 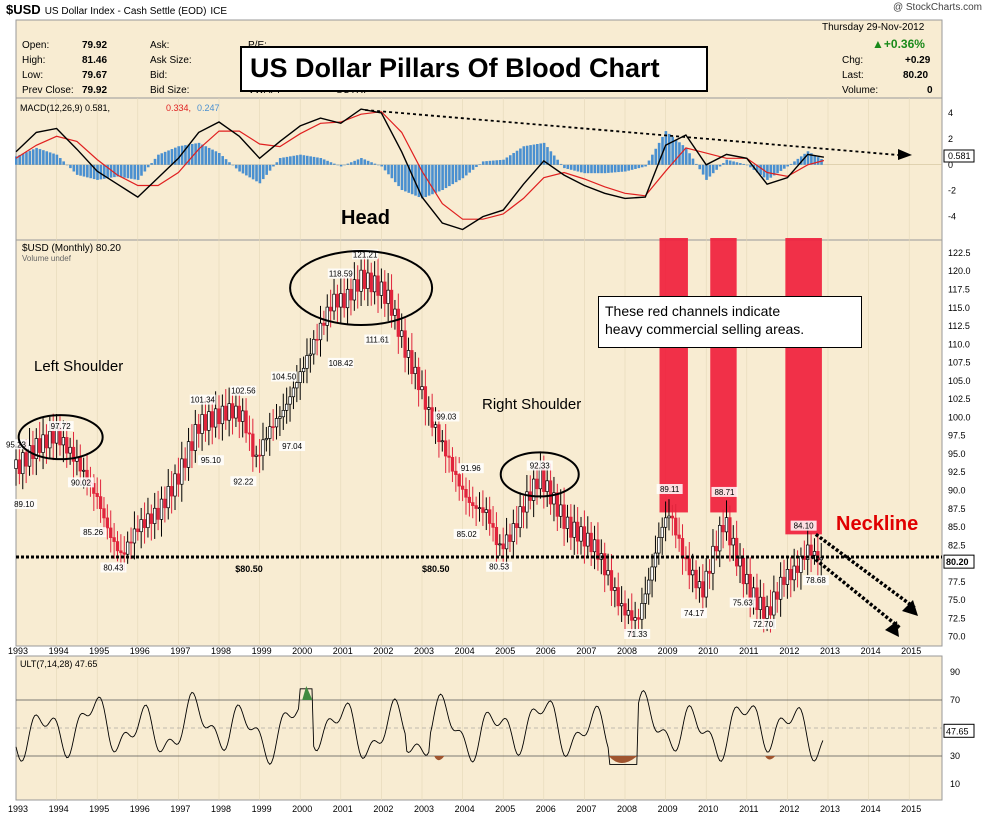 I want to click on chart-title: US Dollar Pillars Of Blood Chart, so click(x=455, y=68).